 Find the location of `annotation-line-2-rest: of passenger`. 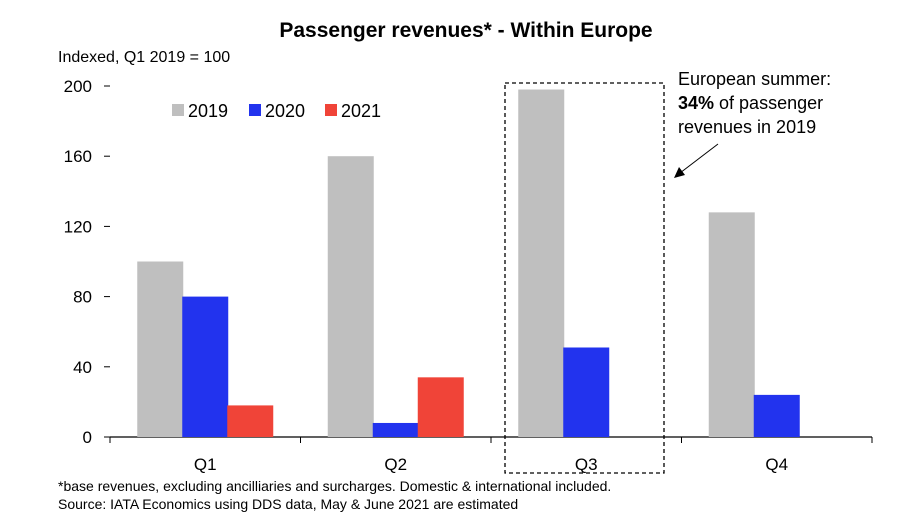

annotation-line-2-rest: of passenger is located at coordinates (768, 103).